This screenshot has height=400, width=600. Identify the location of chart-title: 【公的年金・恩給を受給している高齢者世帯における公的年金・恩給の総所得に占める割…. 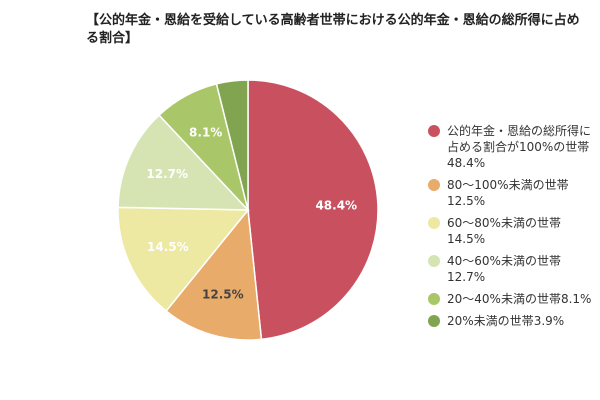
(333, 29).